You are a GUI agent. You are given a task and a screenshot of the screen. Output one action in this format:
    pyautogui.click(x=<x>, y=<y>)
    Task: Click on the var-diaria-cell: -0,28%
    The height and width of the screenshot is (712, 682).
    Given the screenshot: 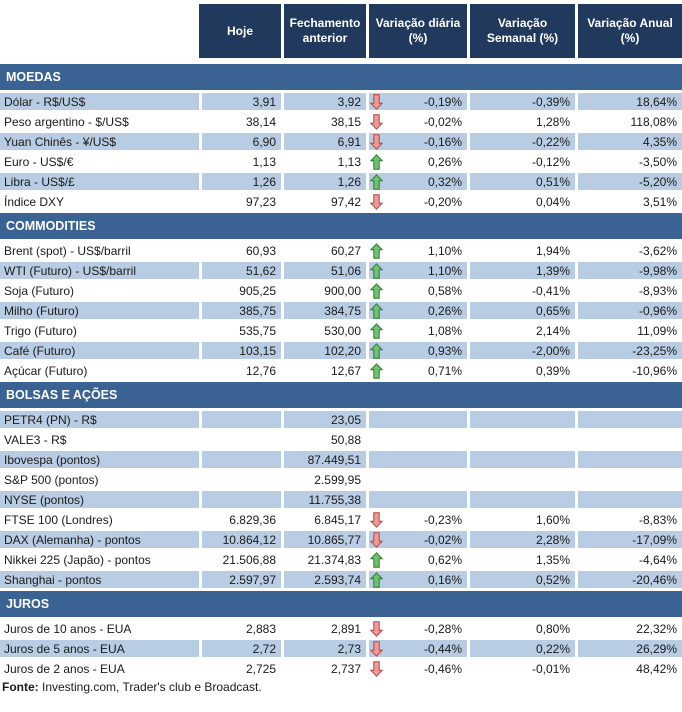 What is the action you would take?
    pyautogui.click(x=416, y=628)
    